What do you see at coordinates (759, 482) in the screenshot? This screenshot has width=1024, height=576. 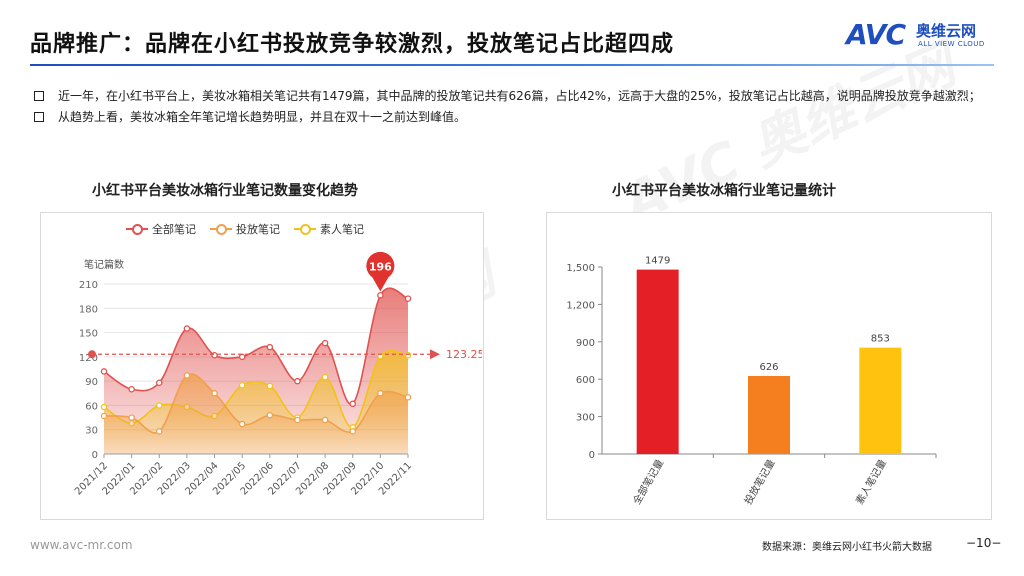 I see `x-tick-label: 投放笔记量` at bounding box center [759, 482].